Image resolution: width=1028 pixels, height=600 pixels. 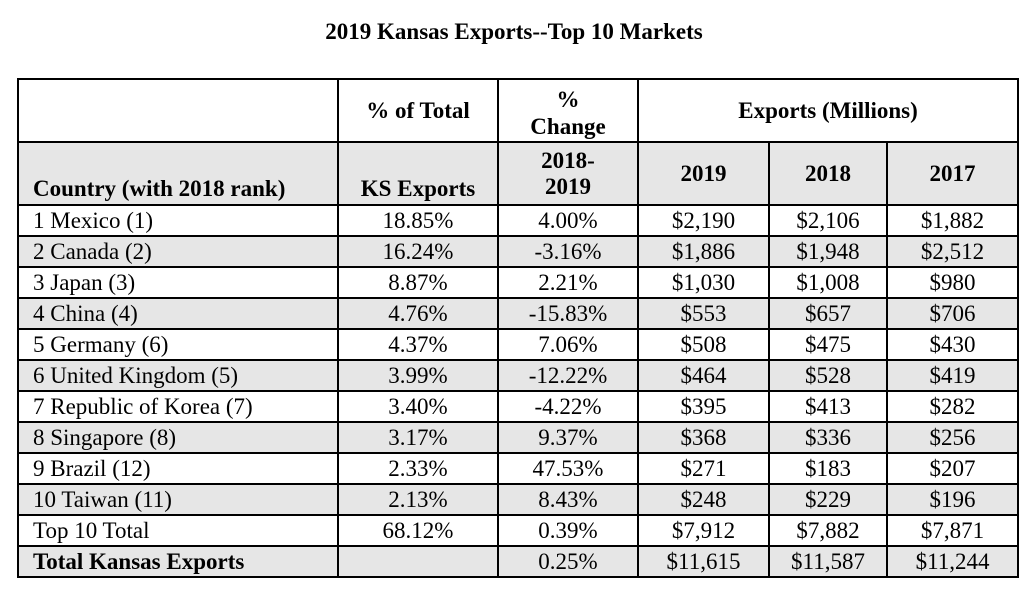 What do you see at coordinates (703, 468) in the screenshot?
I see `exports-2019-cell: $271` at bounding box center [703, 468].